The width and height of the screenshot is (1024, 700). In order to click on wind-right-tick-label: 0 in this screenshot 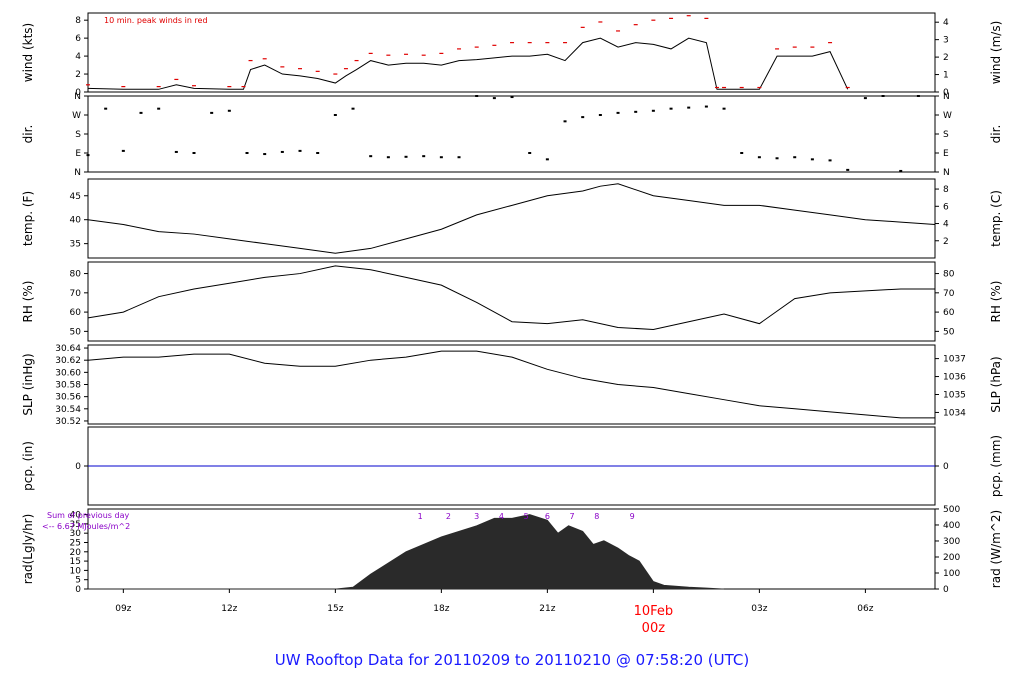, I will do `click(946, 93)`.